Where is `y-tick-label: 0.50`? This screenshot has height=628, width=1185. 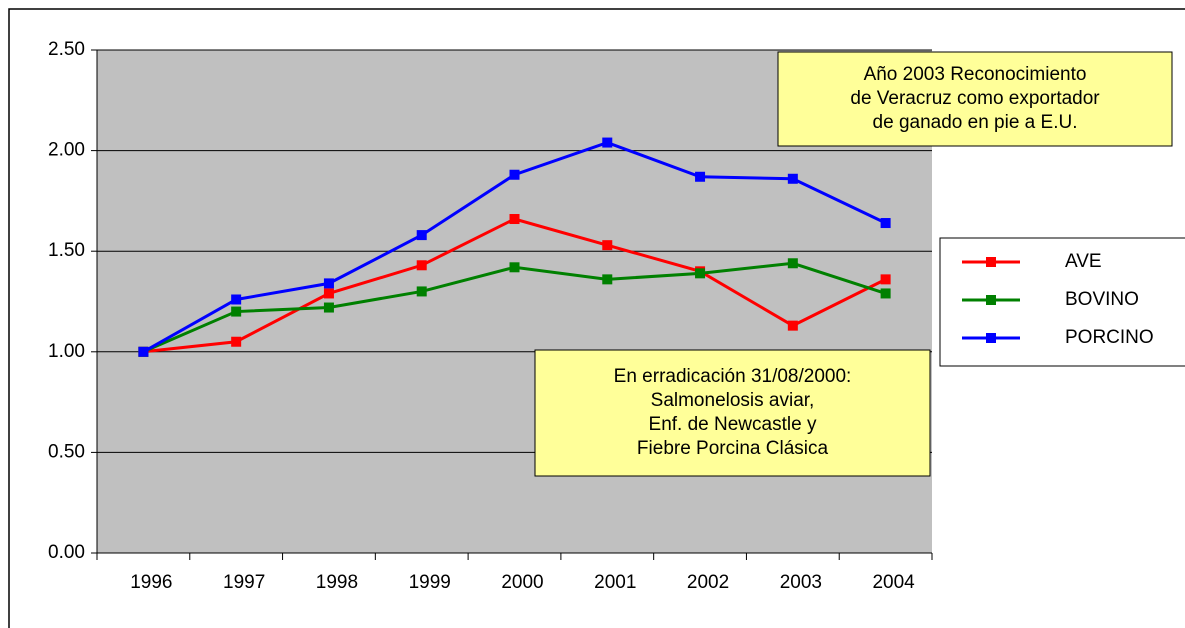
y-tick-label: 0.50 is located at coordinates (66, 451).